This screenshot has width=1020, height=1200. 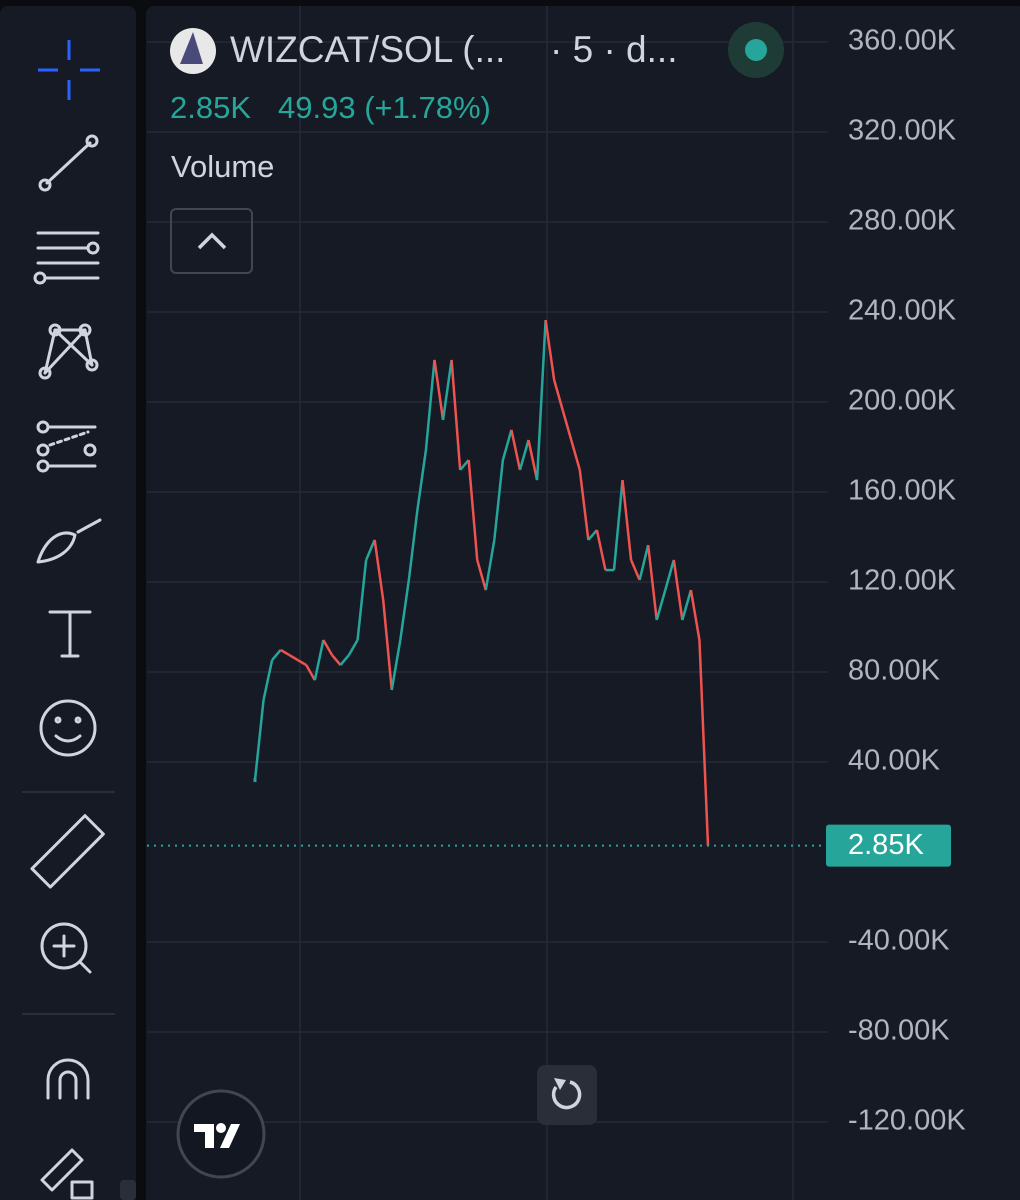 I want to click on y-tick-label: 200.00K, so click(x=902, y=401).